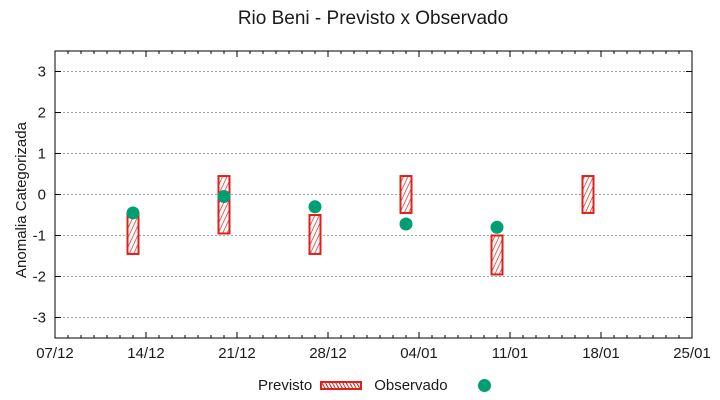  What do you see at coordinates (39, 318) in the screenshot?
I see `y-tick-label: -3` at bounding box center [39, 318].